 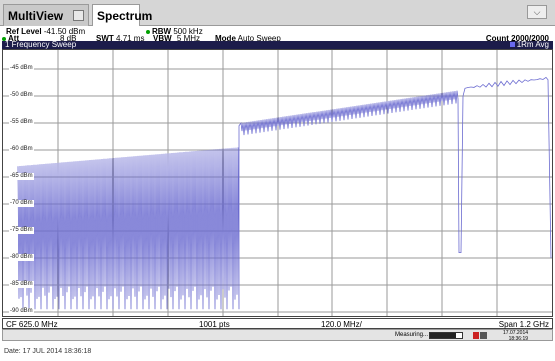 I want to click on att-setting: Att, so click(x=10, y=38).